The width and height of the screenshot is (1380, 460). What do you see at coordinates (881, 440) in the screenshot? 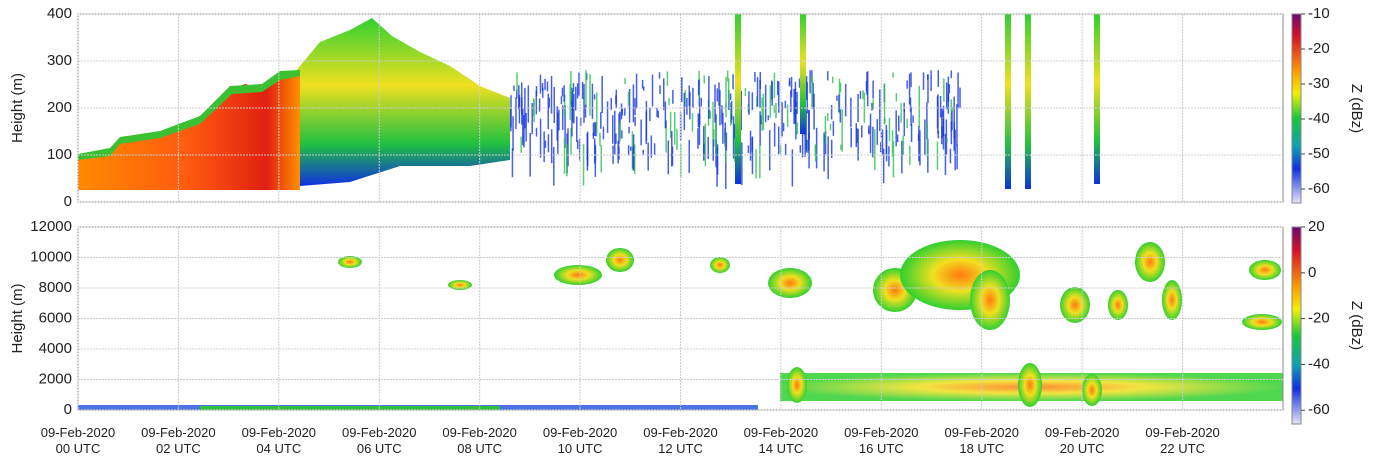
I see `x-tick-label: 09-Feb-2020 16 UTC` at bounding box center [881, 440].